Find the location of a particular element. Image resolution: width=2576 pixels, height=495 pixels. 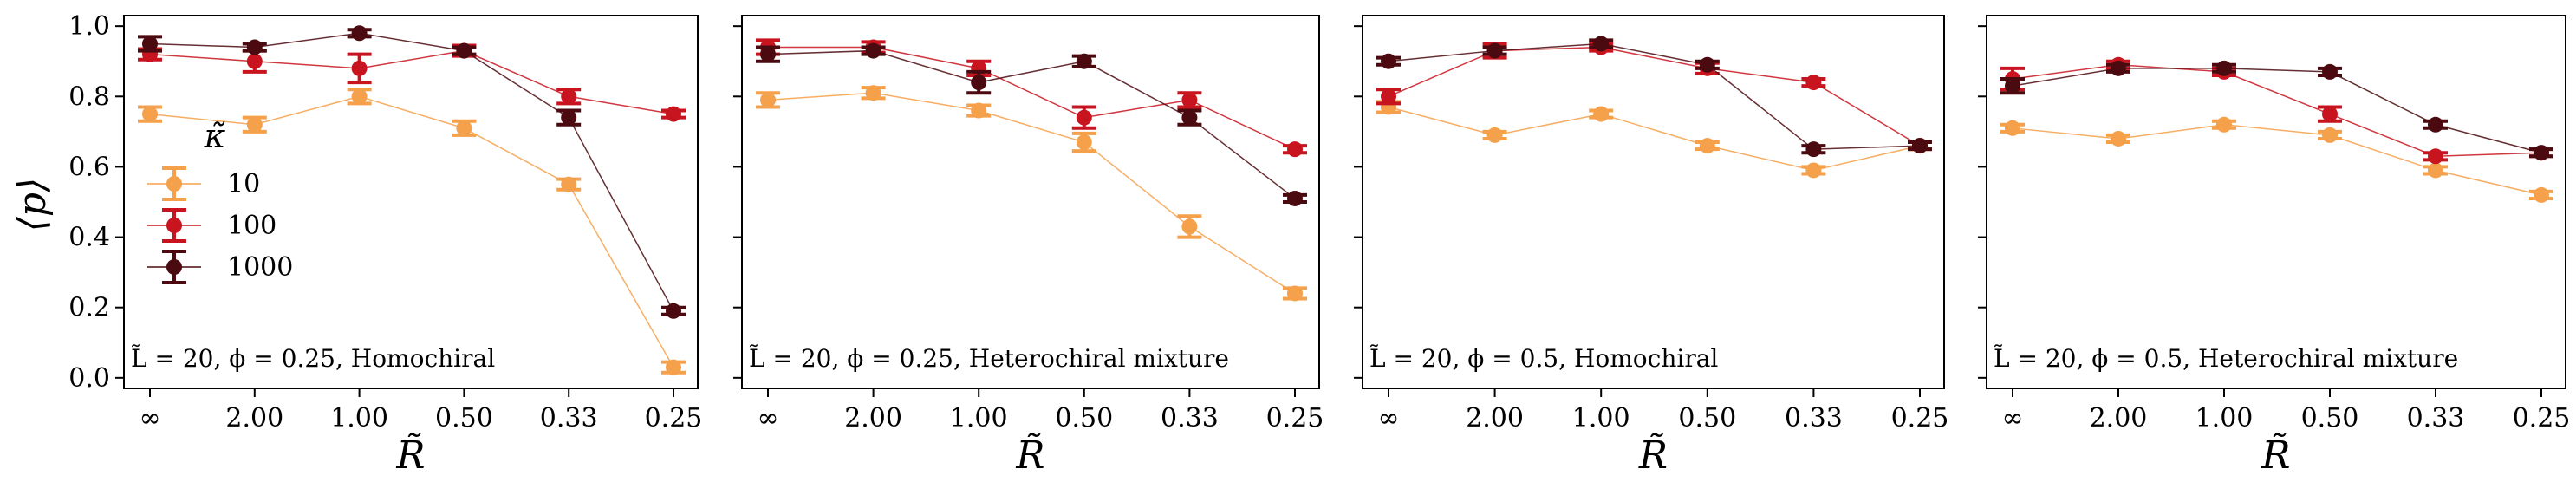

legend-title: κ̃ is located at coordinates (215, 136).